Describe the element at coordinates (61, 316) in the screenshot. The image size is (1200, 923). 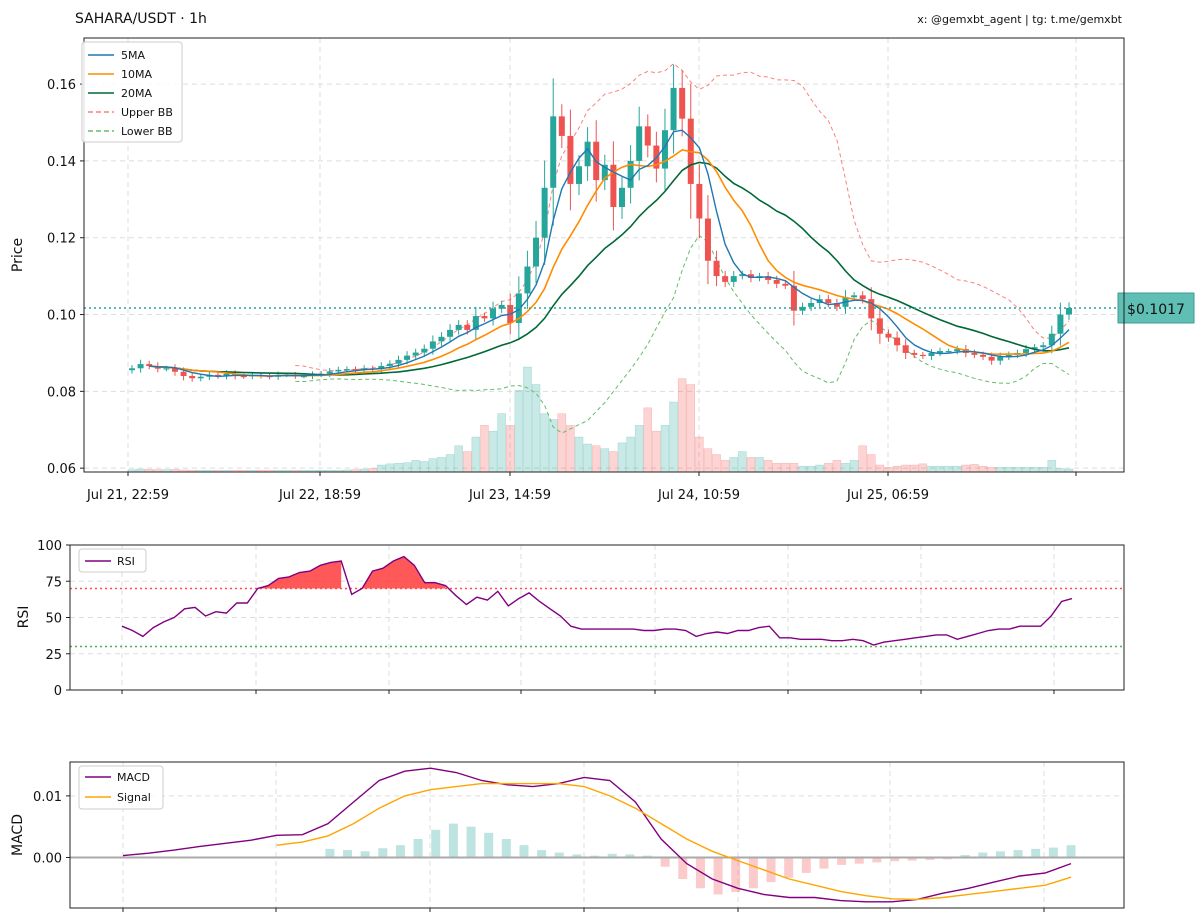
I see `price-ytick-label: 0.10` at that location.